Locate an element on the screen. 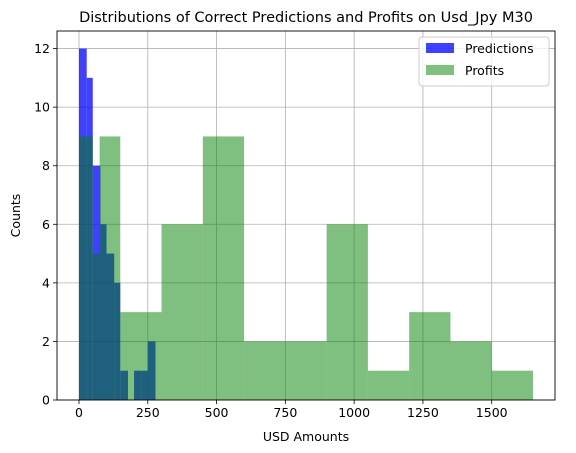 The width and height of the screenshot is (576, 453). y-tick-label: 10 is located at coordinates (42, 107).